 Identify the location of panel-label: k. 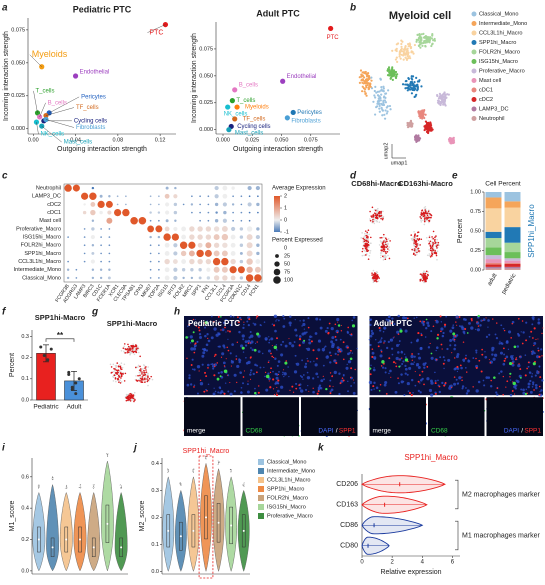
(321, 448).